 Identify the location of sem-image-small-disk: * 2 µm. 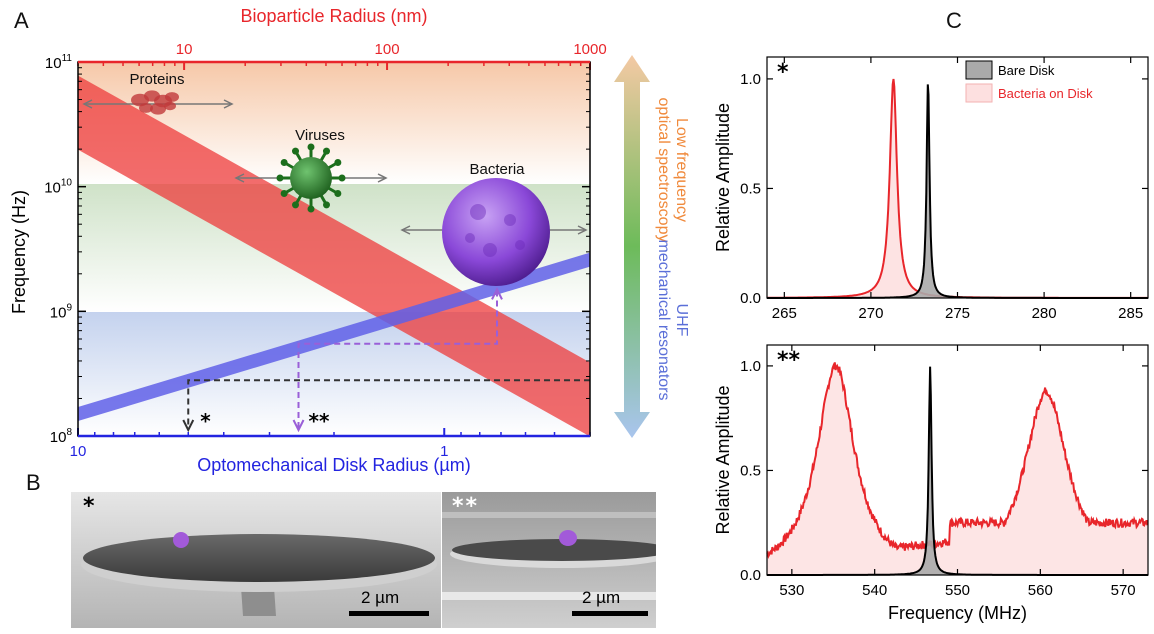
(256, 560).